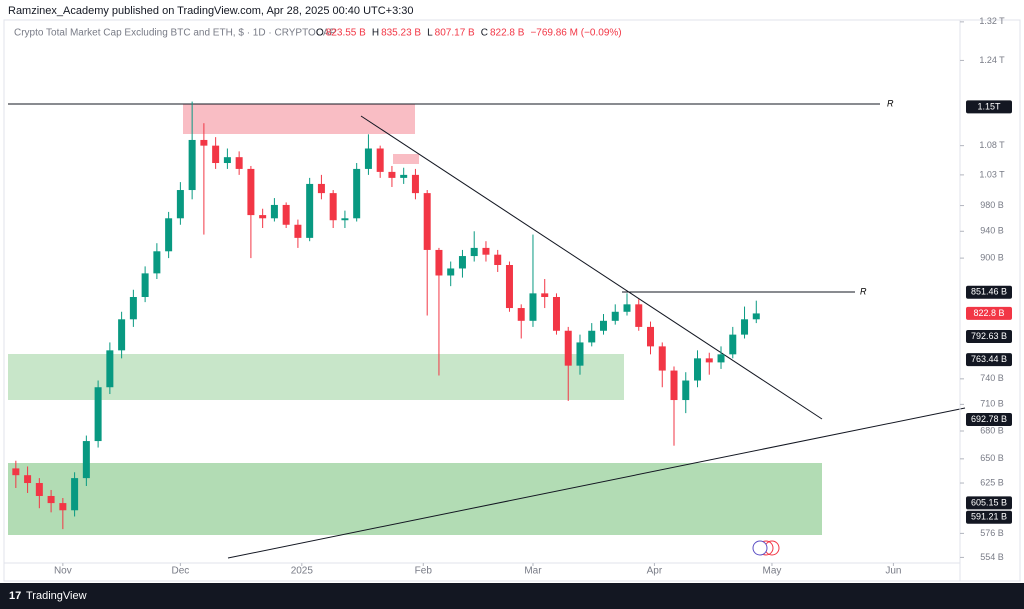  I want to click on supply-zone, so click(406, 159).